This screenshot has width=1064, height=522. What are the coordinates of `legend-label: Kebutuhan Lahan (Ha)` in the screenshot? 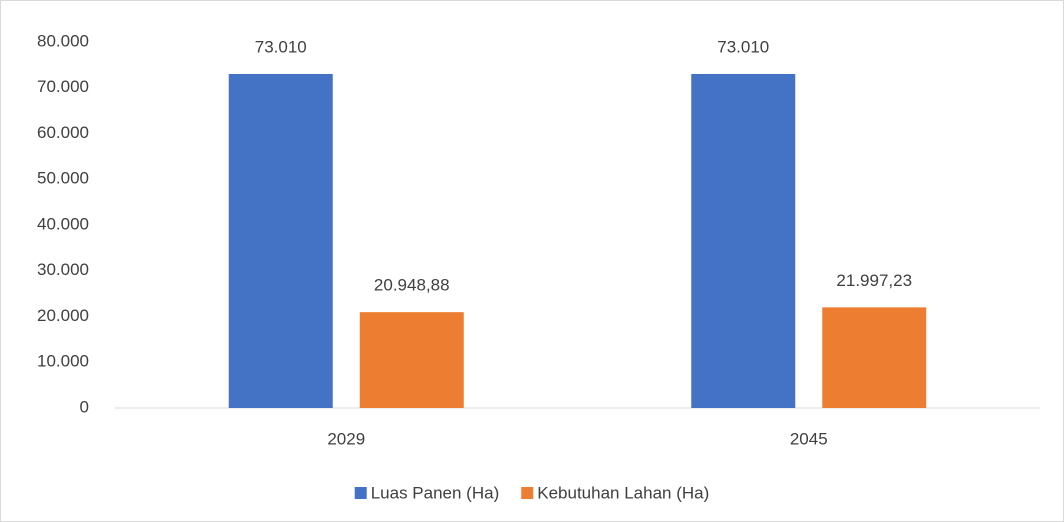 It's located at (623, 492).